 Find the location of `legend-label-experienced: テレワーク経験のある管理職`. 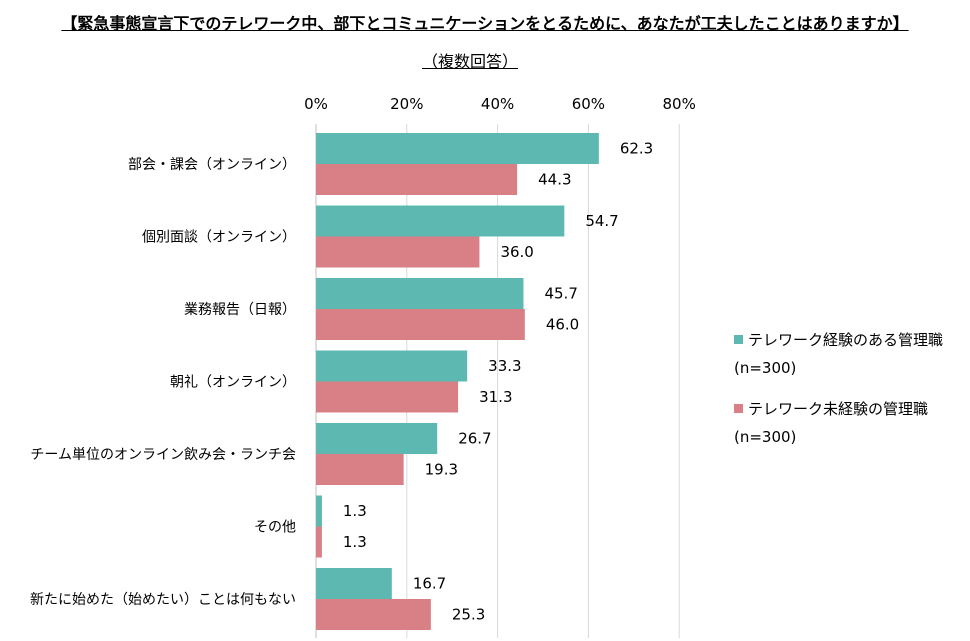

legend-label-experienced: テレワーク経験のある管理職 is located at coordinates (846, 339).